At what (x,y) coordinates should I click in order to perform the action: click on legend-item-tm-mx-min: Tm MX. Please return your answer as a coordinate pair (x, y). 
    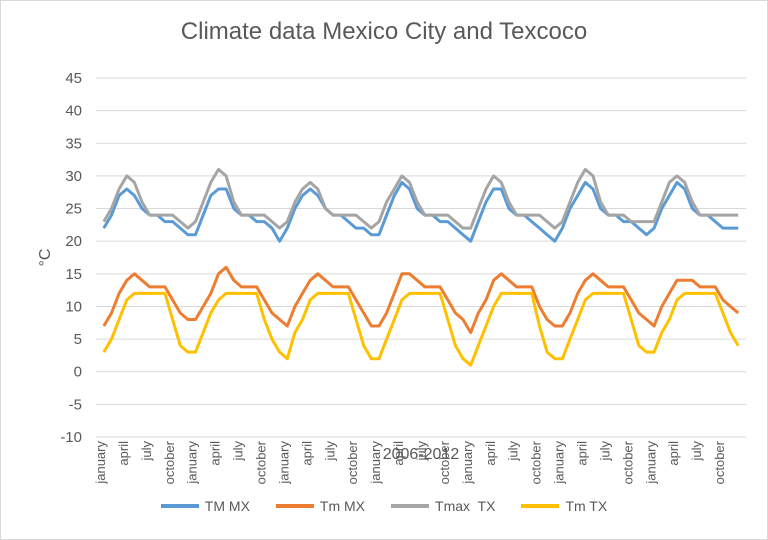
    Looking at the image, I should click on (320, 506).